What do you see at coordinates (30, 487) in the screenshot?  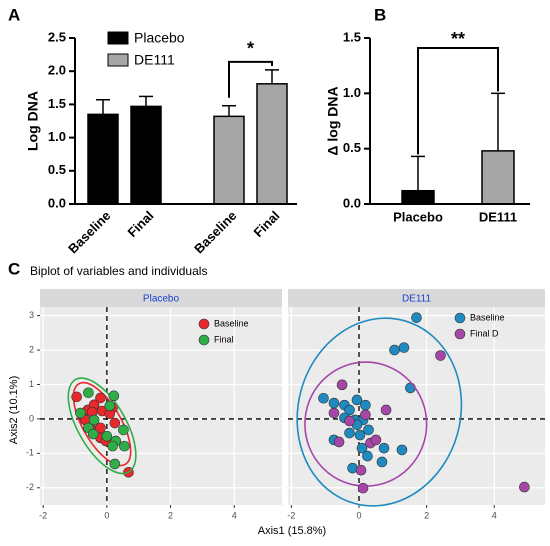 I see `y-tick-label: -2` at bounding box center [30, 487].